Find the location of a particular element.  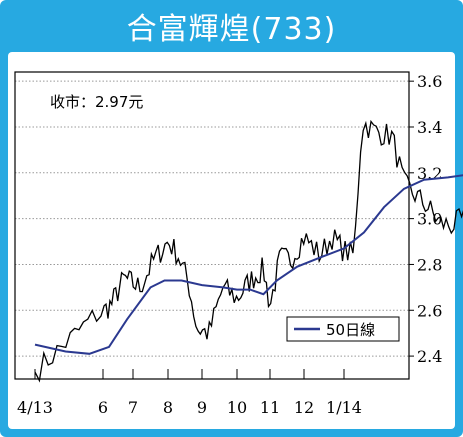

legend-label: 50日線 is located at coordinates (350, 330).